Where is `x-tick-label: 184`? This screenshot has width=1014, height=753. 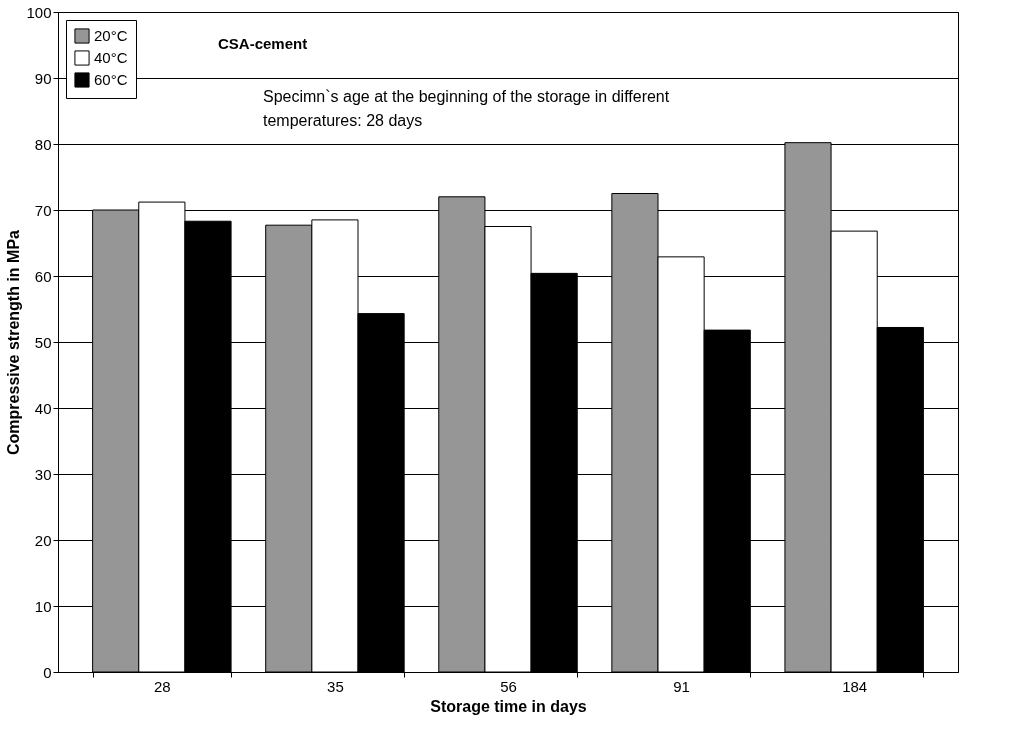
x-tick-label: 184 is located at coordinates (855, 686).